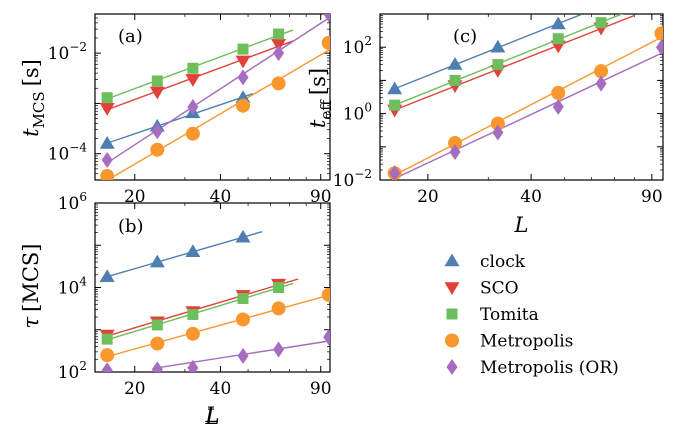 Image resolution: width=676 pixels, height=432 pixels. I want to click on axes-frame, so click(212, 97).